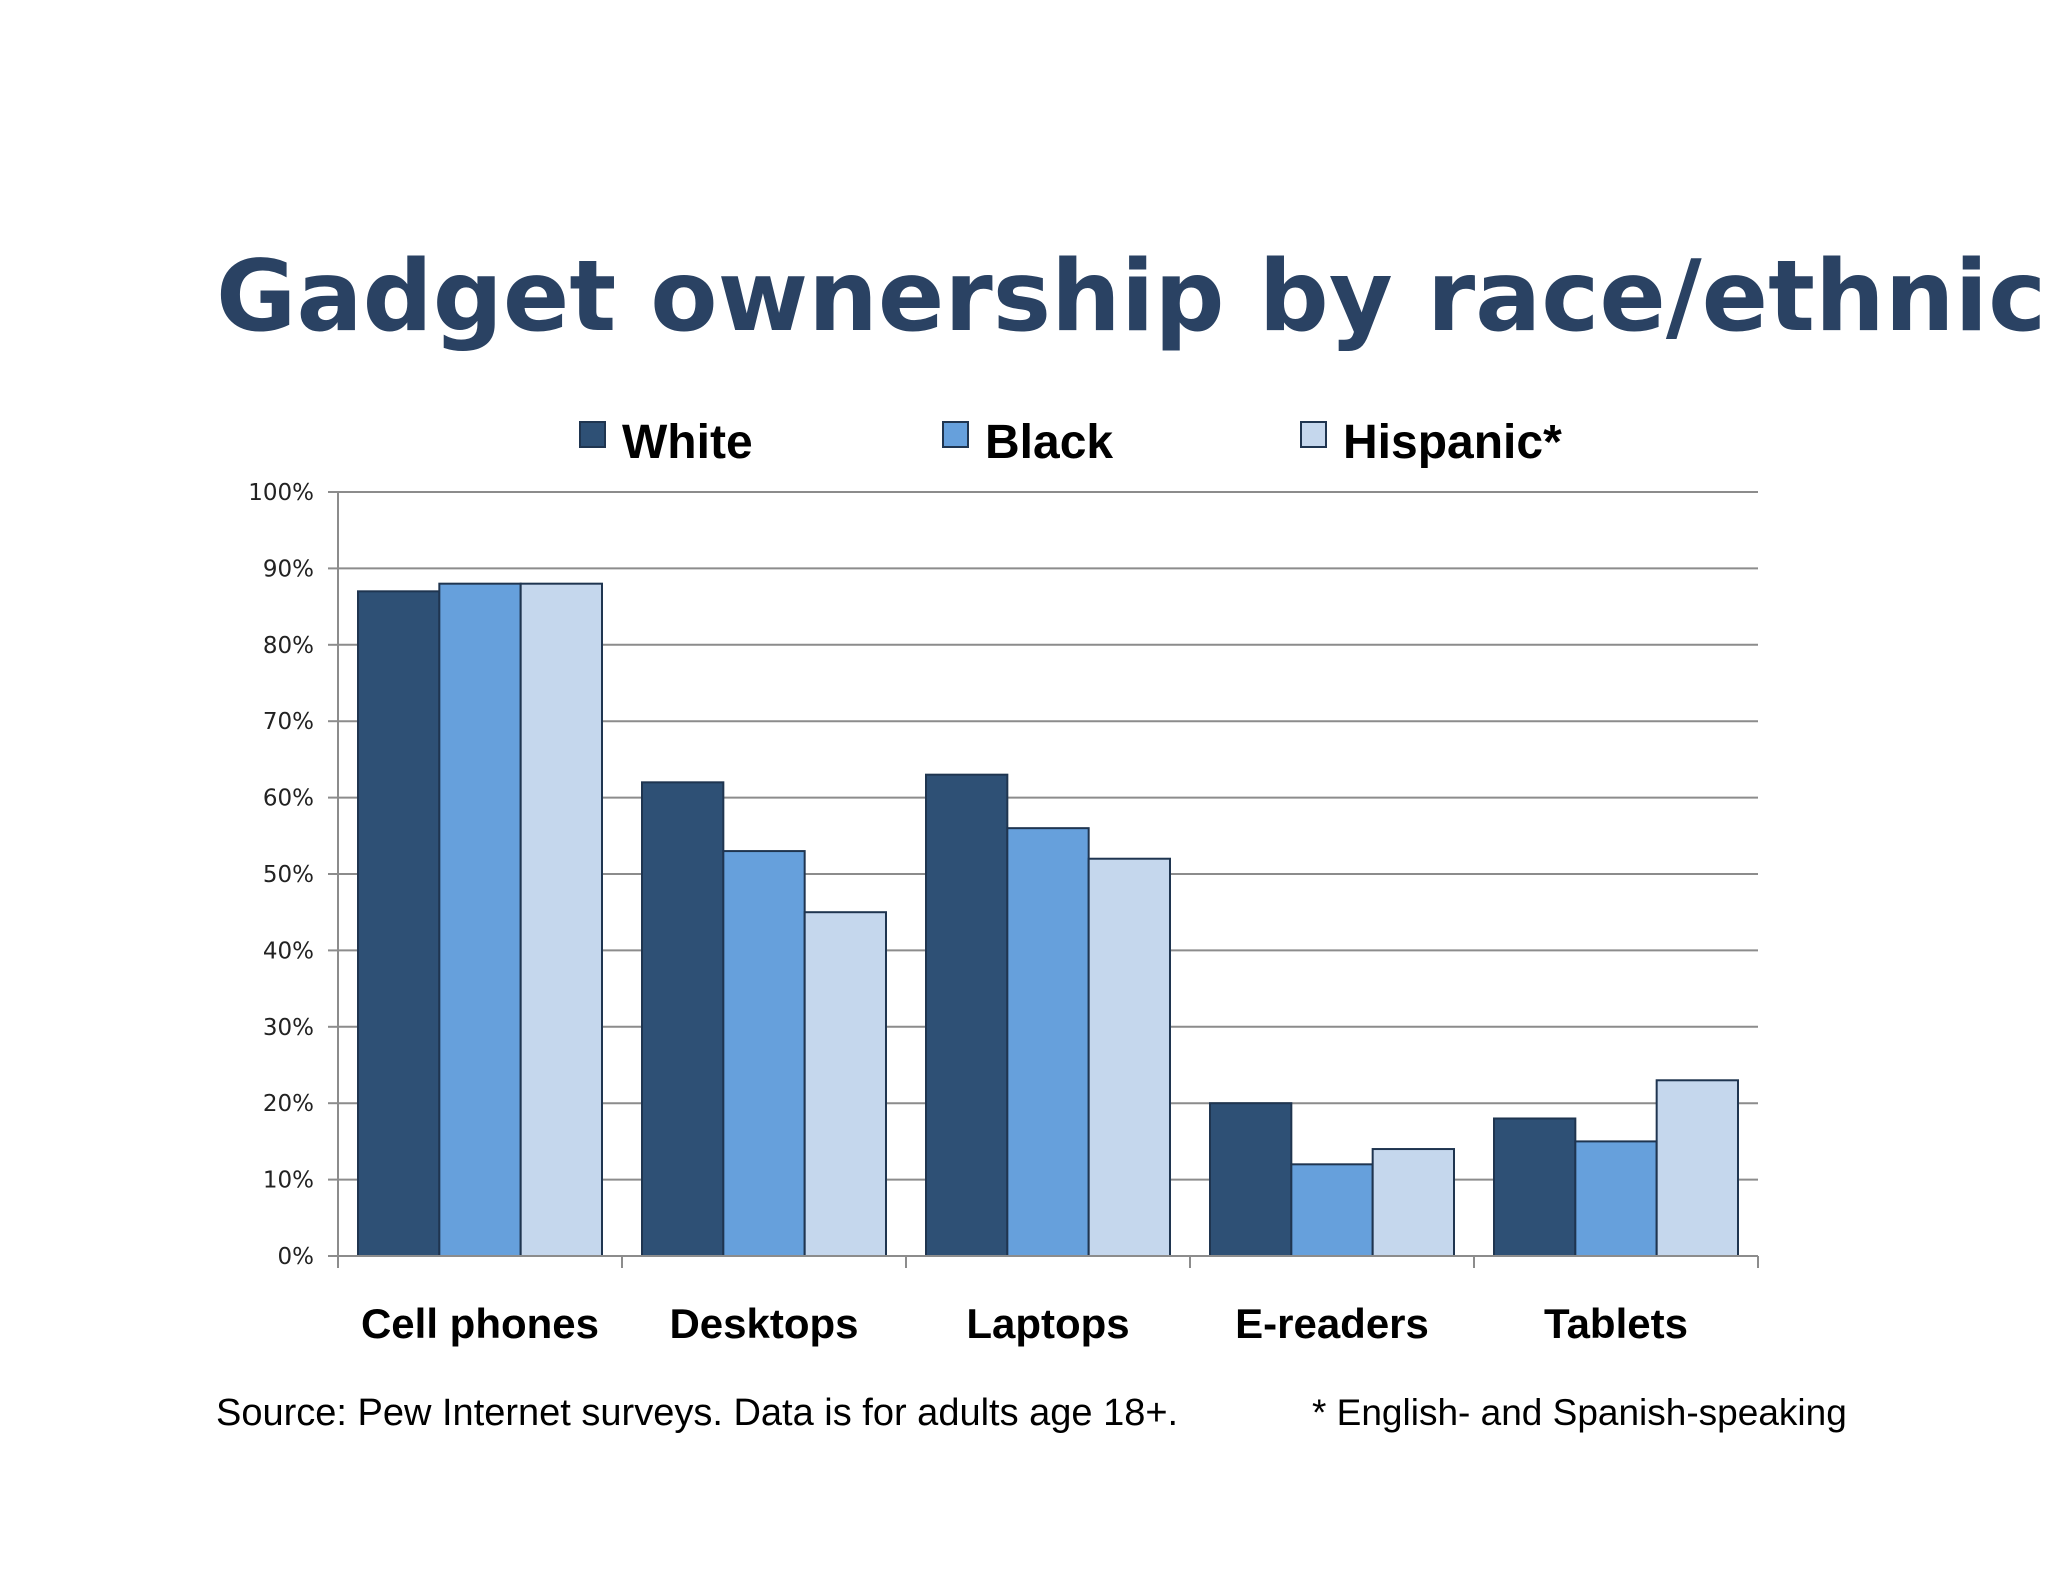 The height and width of the screenshot is (1582, 2048). I want to click on y-tick-label: 10%, so click(288, 1181).